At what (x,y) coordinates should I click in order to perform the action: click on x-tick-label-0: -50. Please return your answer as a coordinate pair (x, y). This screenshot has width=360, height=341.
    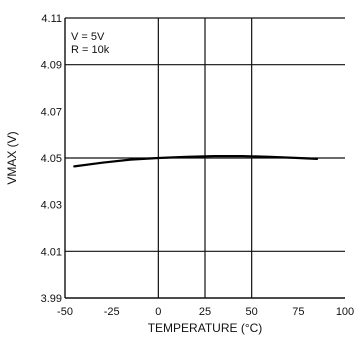
    Looking at the image, I should click on (65, 312).